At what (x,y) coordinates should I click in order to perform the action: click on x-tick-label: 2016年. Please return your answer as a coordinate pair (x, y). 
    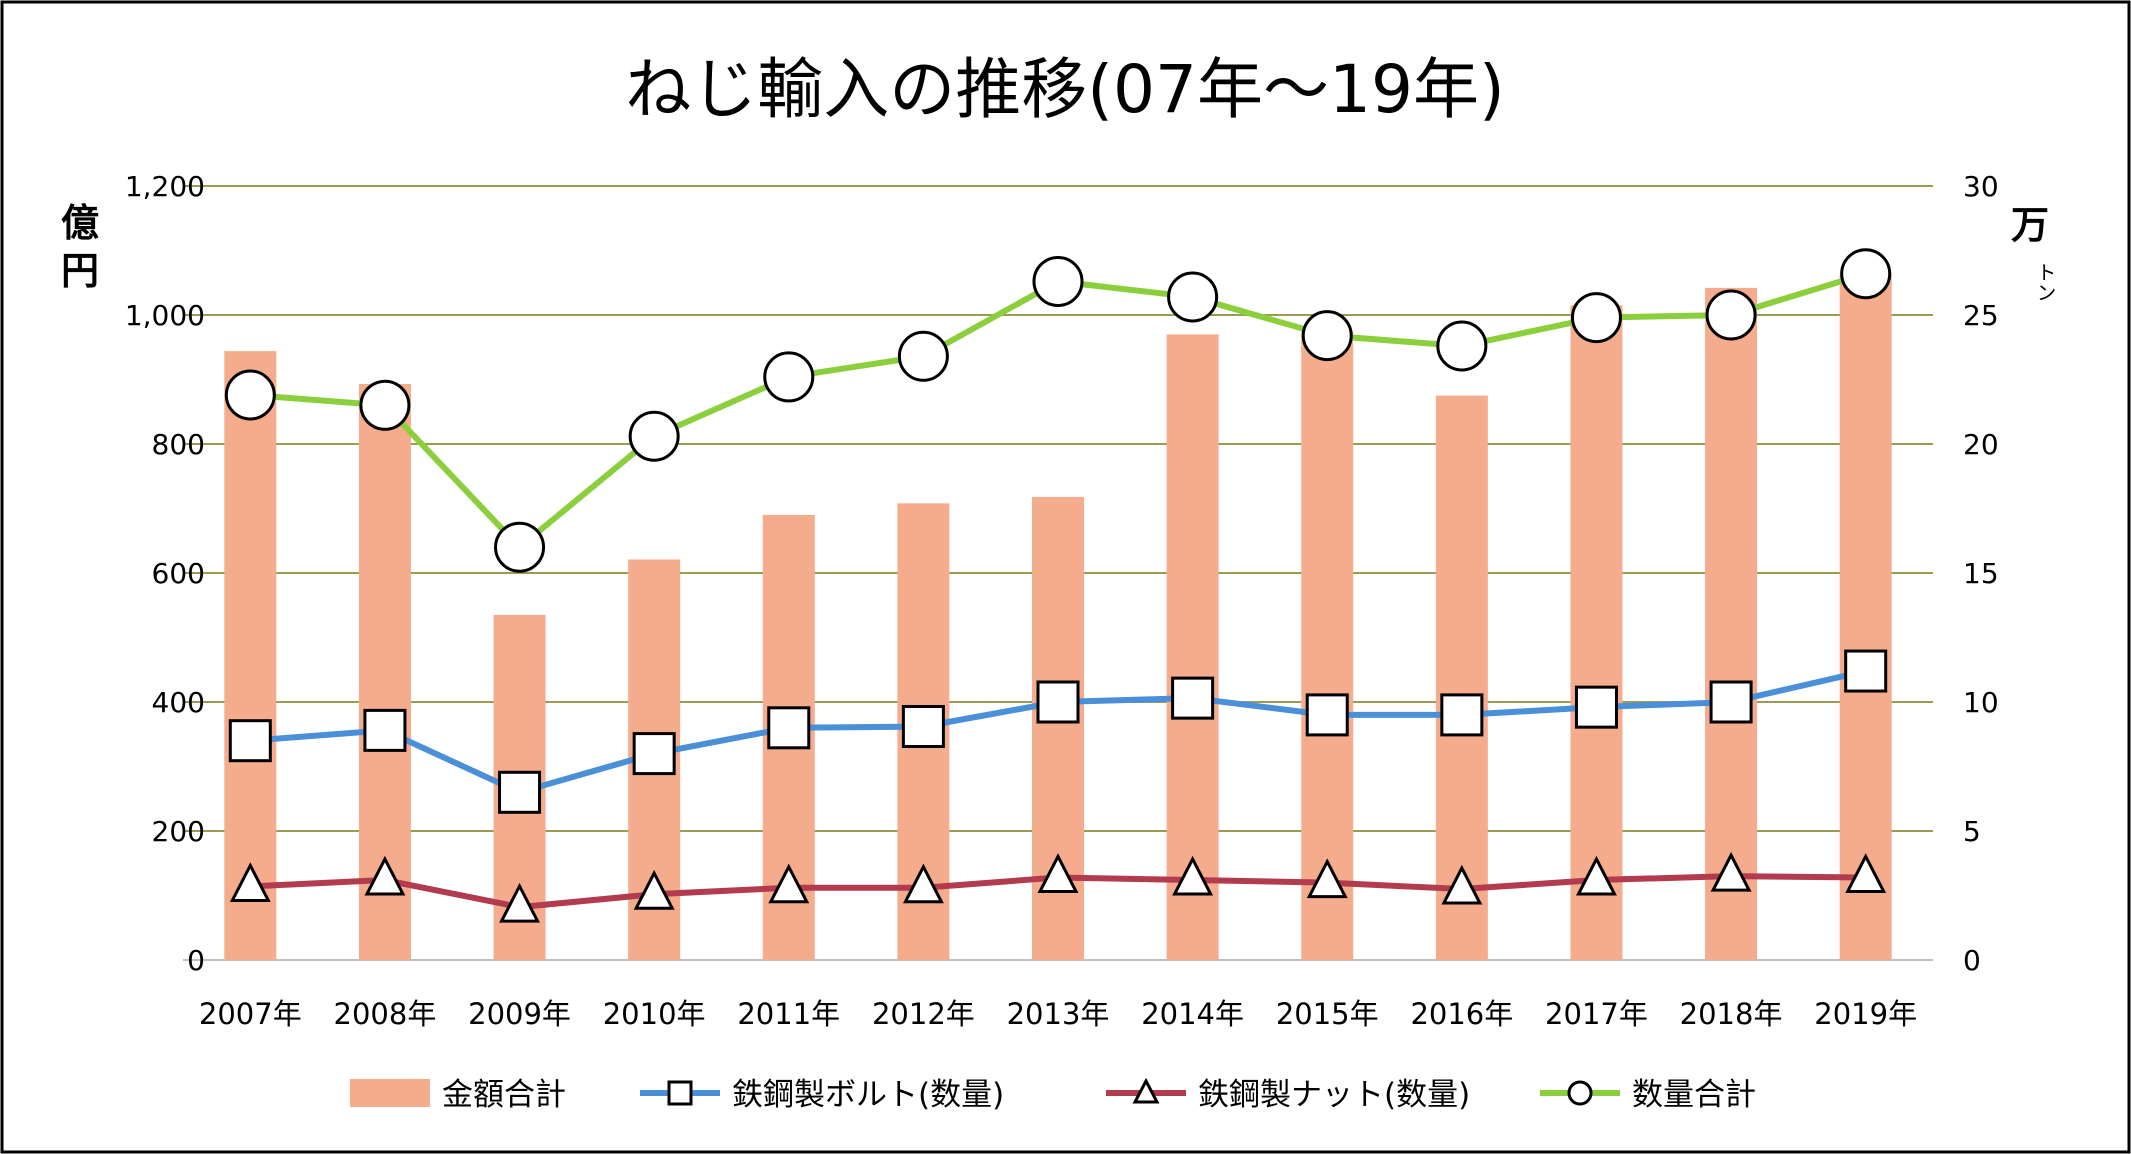
    Looking at the image, I should click on (1461, 1014).